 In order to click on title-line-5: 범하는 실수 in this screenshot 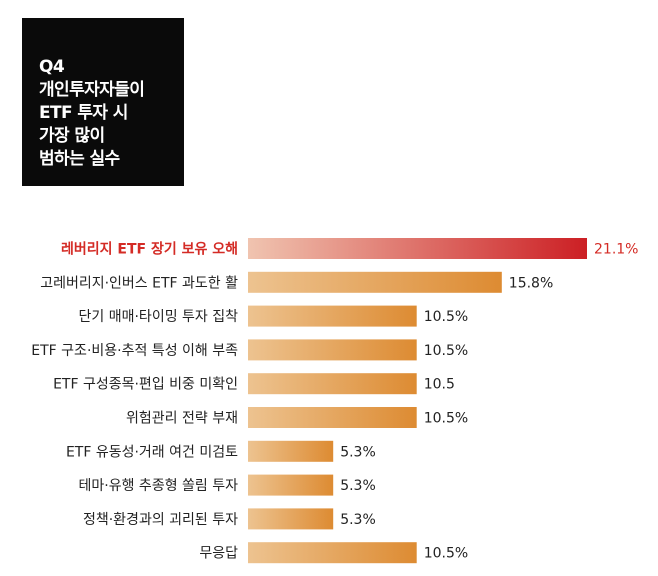, I will do `click(79, 159)`.